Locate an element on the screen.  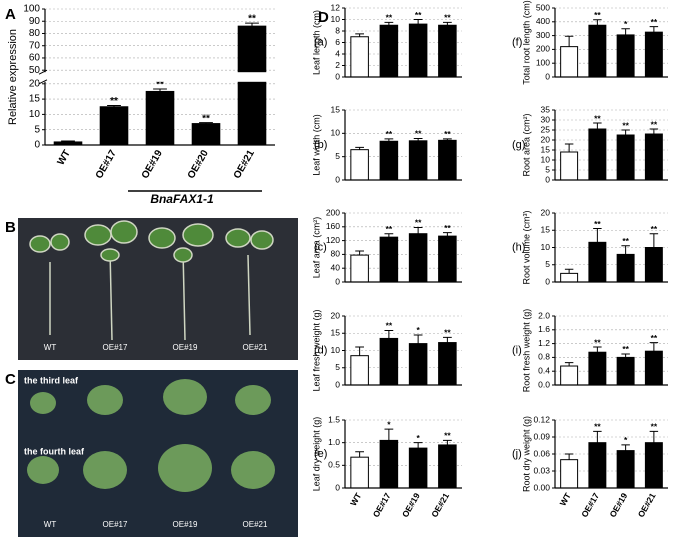
y-tick-label: 1.0 is located at coordinates (334, 442).